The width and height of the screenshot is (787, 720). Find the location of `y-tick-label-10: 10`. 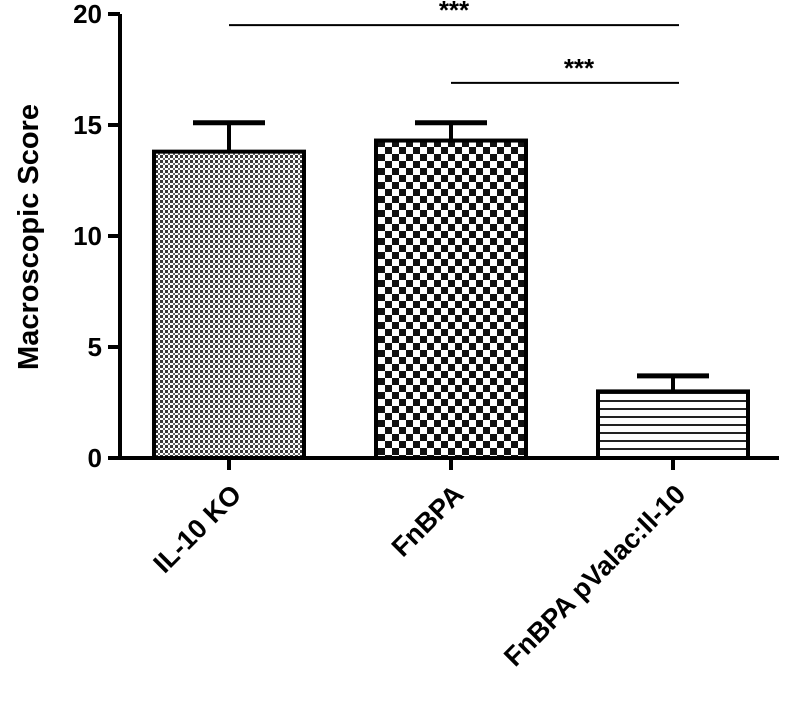

y-tick-label-10: 10 is located at coordinates (87, 236).